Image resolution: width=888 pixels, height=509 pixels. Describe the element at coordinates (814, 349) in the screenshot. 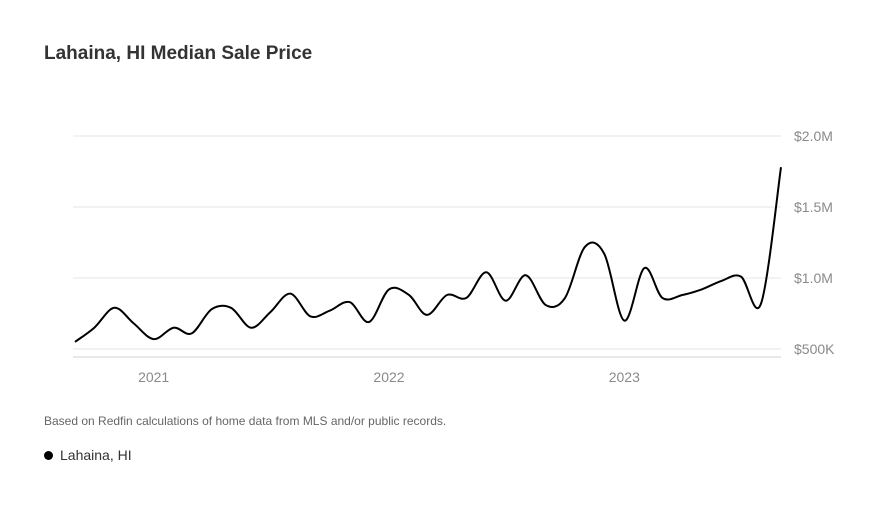

I see `y-tick-label: $500K` at that location.